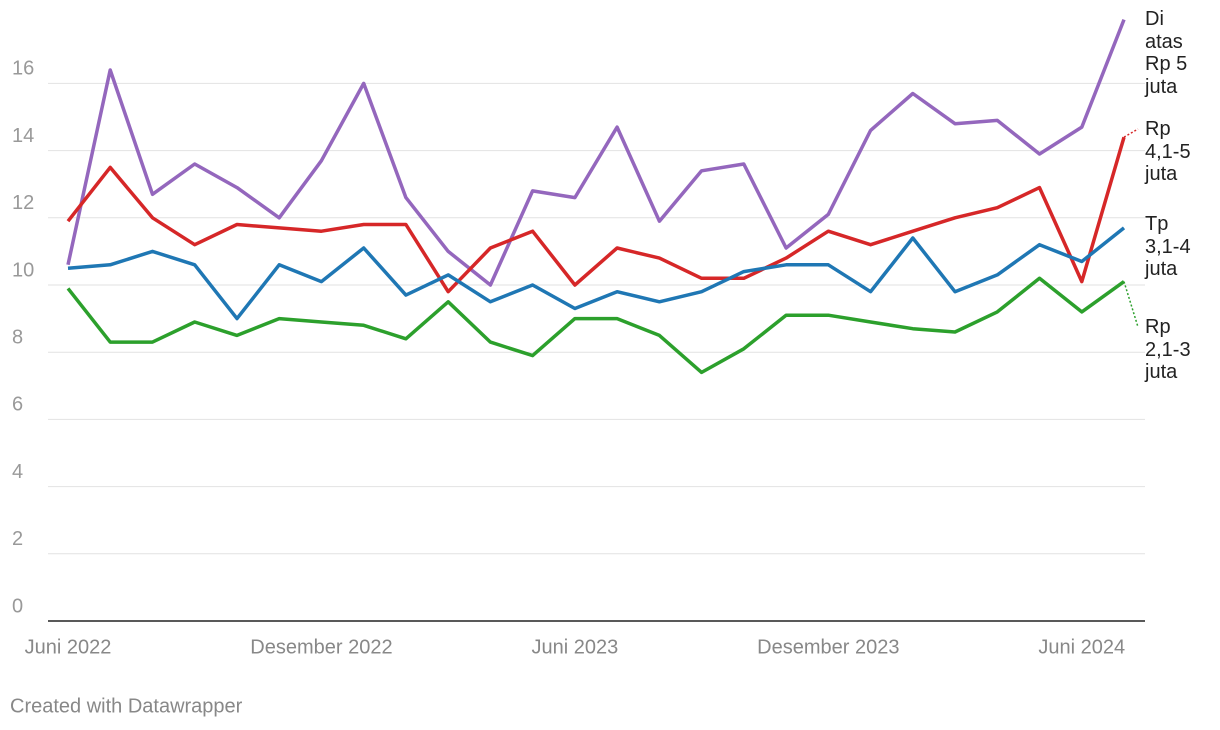 Image resolution: width=1220 pixels, height=730 pixels. What do you see at coordinates (68, 647) in the screenshot?
I see `x-tick-label: Juni 2022` at bounding box center [68, 647].